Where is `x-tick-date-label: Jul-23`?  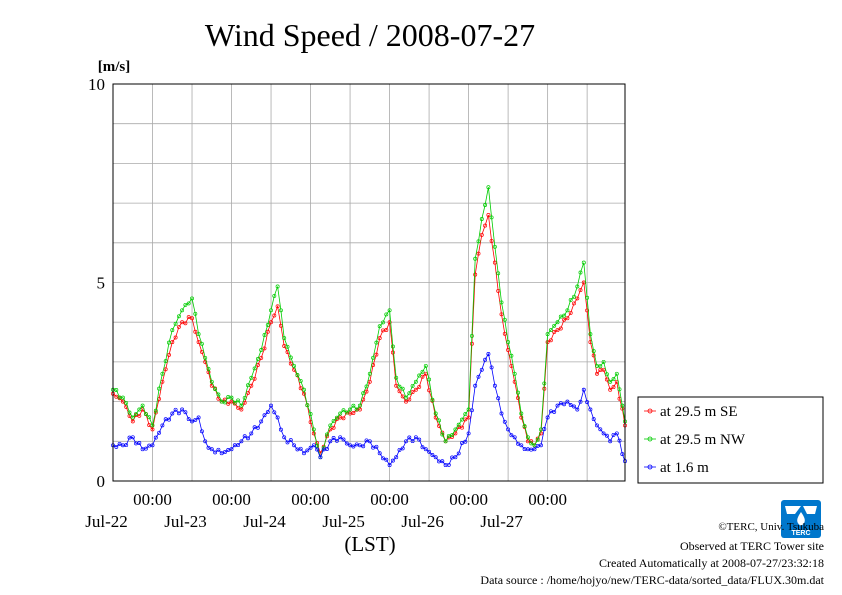
x-tick-date-label: Jul-23 is located at coordinates (185, 521).